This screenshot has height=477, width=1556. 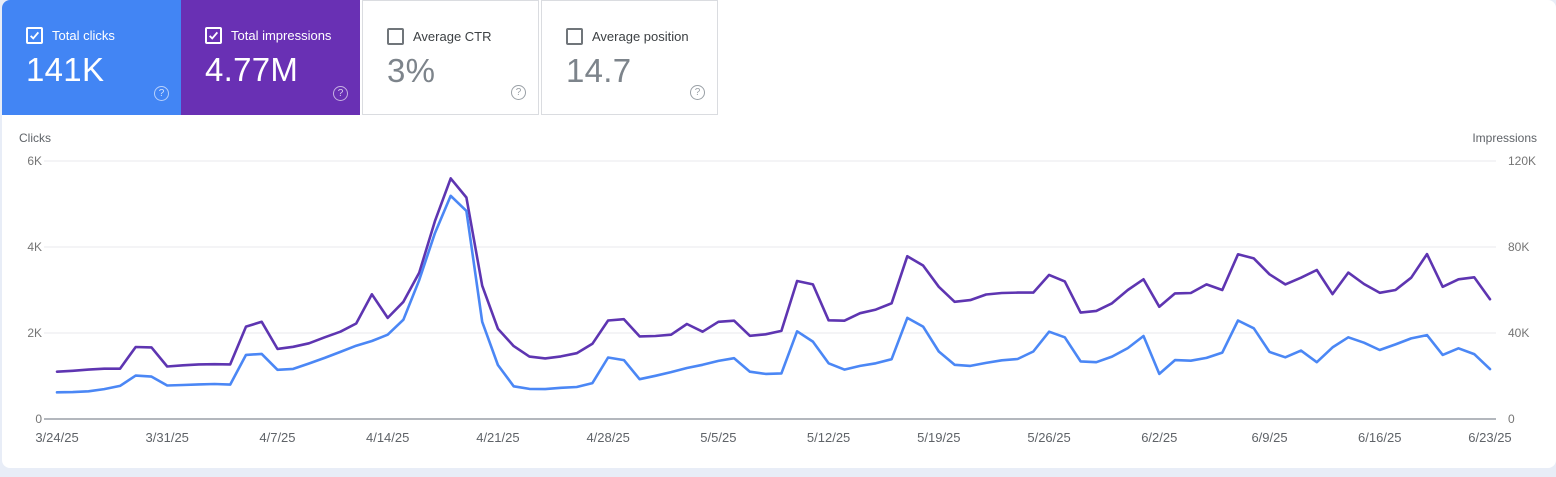 I want to click on metric-card-average-ctr: Average CTR 3%, so click(x=450, y=57).